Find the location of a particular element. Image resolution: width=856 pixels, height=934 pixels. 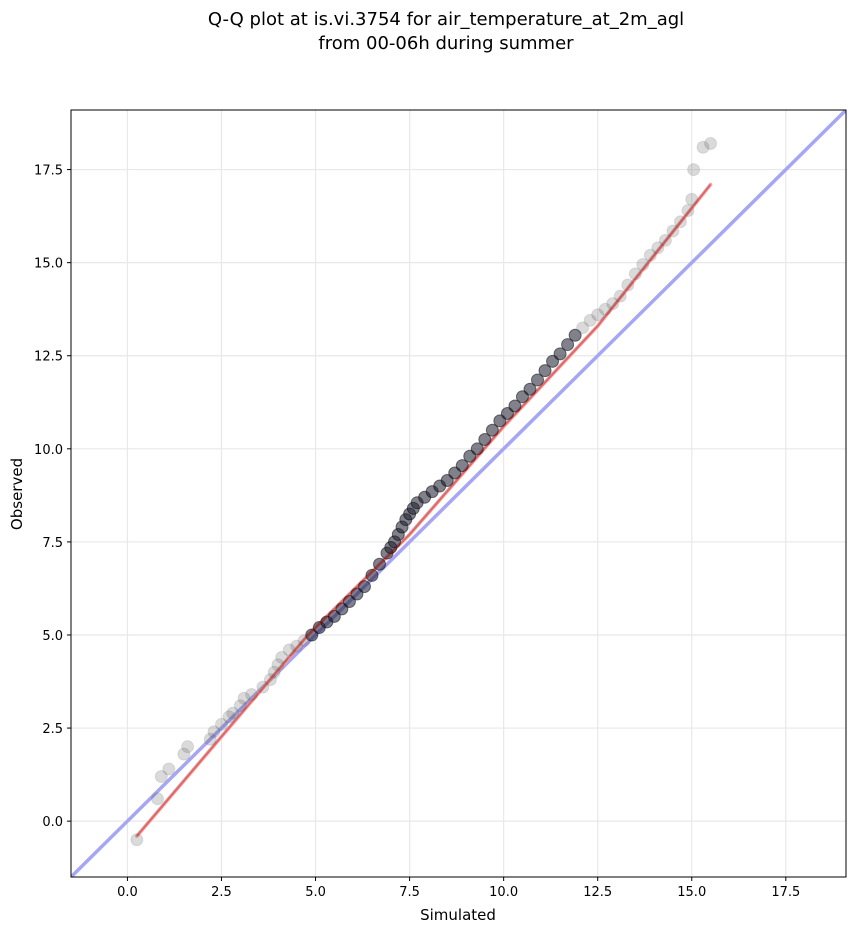

y-tick-label: 2.5 is located at coordinates (52, 729).